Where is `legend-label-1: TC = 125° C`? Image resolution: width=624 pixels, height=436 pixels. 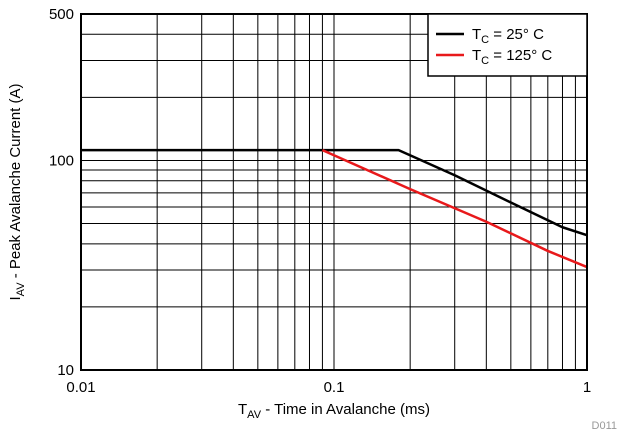
legend-label-1: TC = 125° C is located at coordinates (512, 57).